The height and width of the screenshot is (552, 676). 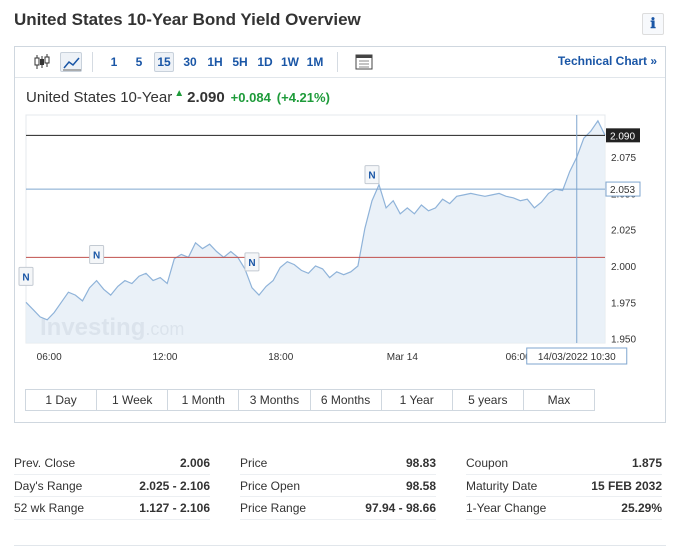 What do you see at coordinates (240, 62) in the screenshot?
I see `interval-5h: 5H` at bounding box center [240, 62].